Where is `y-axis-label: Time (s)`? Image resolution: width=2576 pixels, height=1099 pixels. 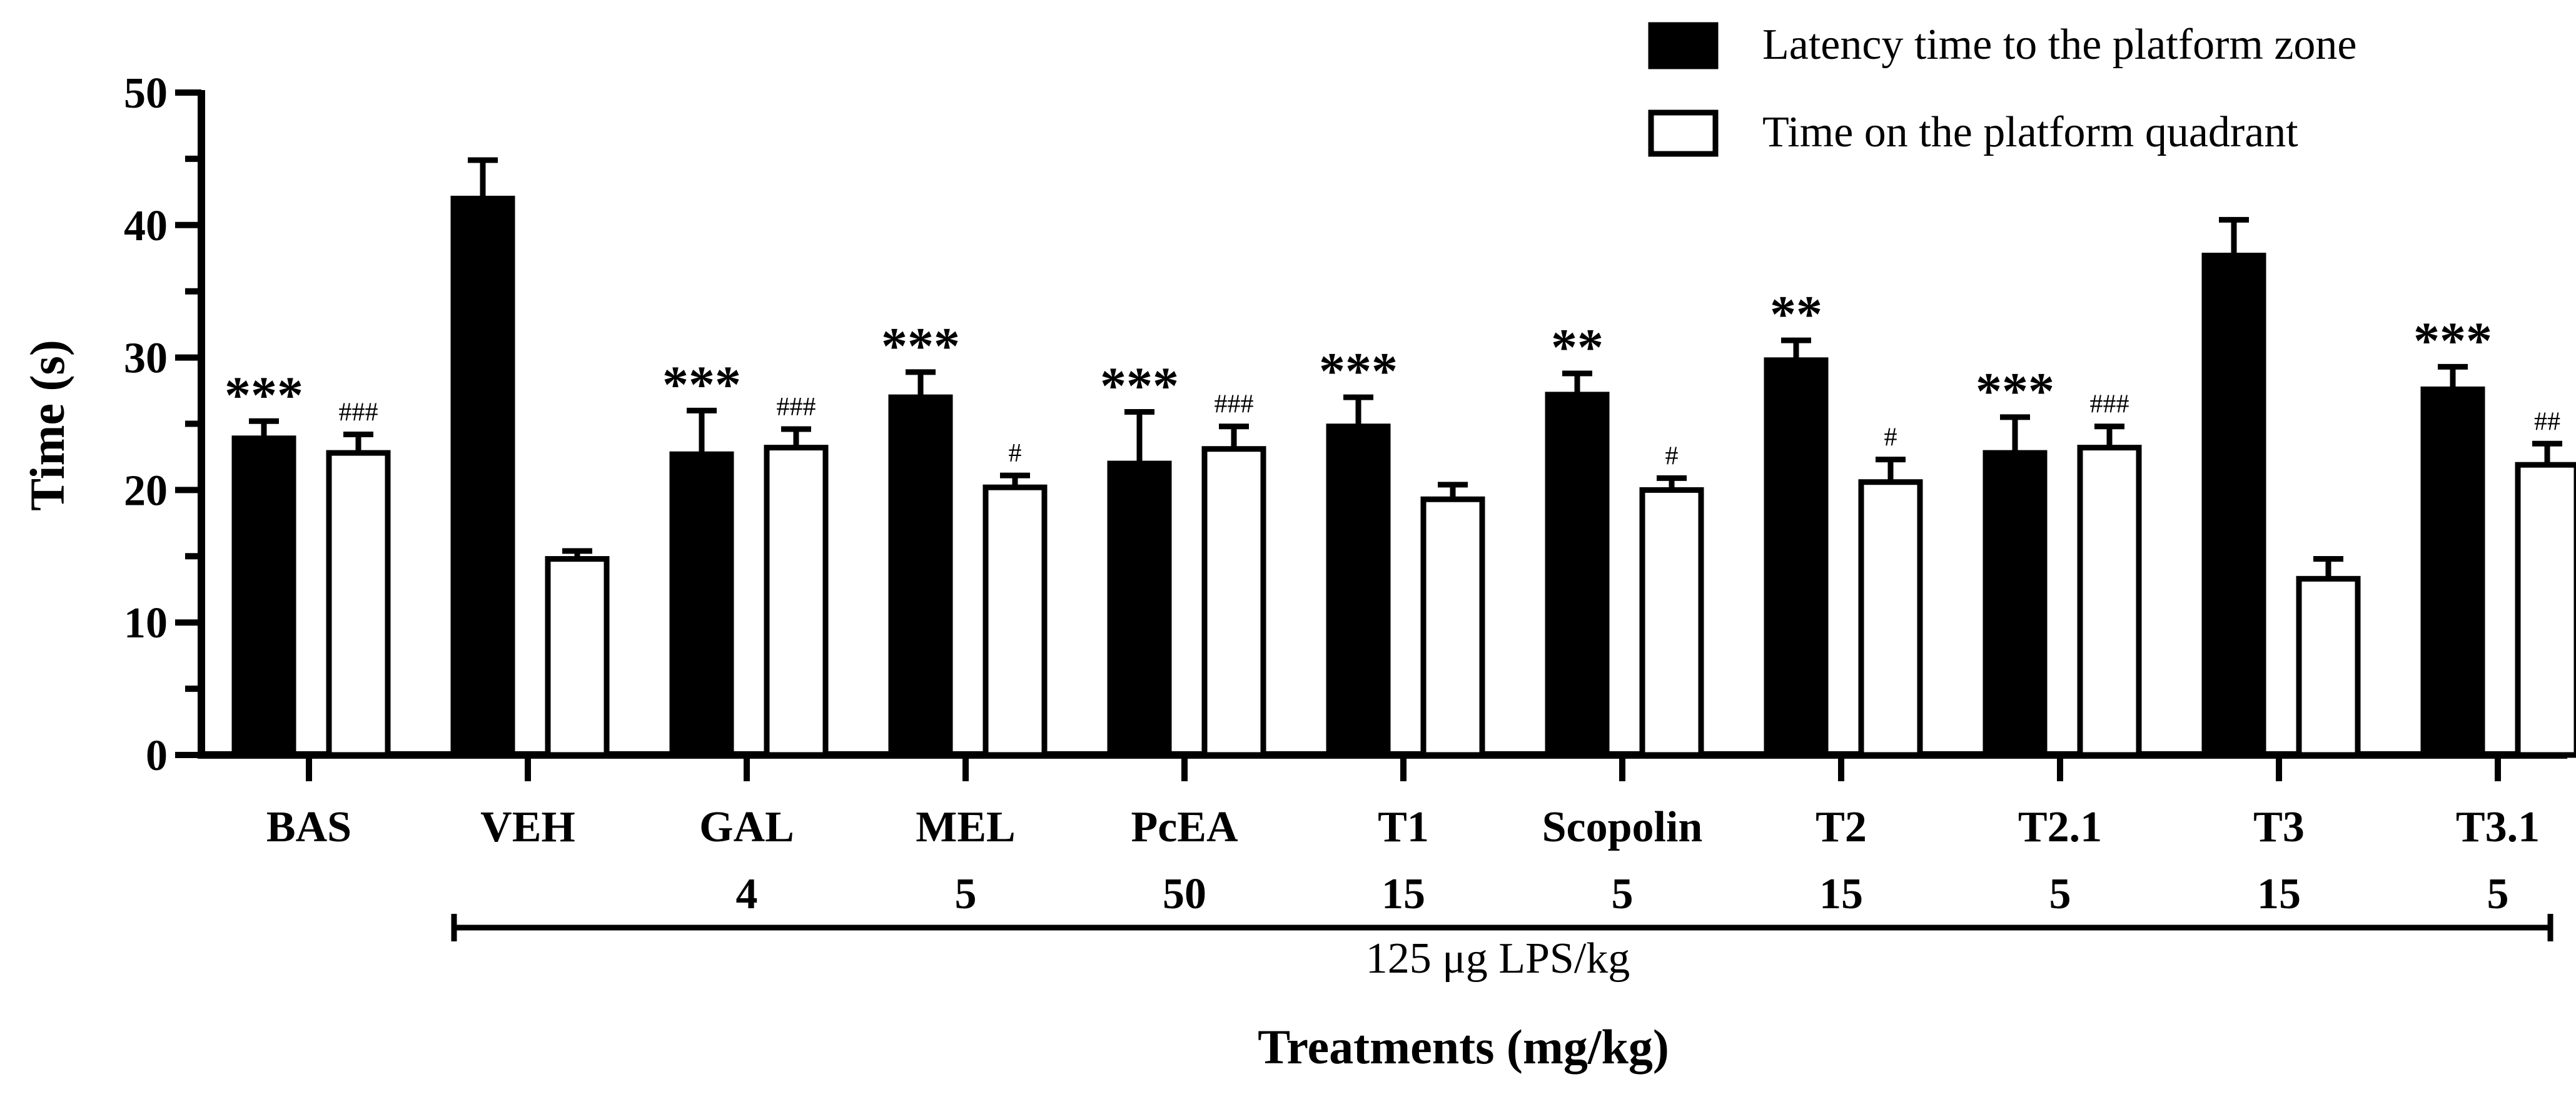
y-axis-label: Time (s) is located at coordinates (47, 426).